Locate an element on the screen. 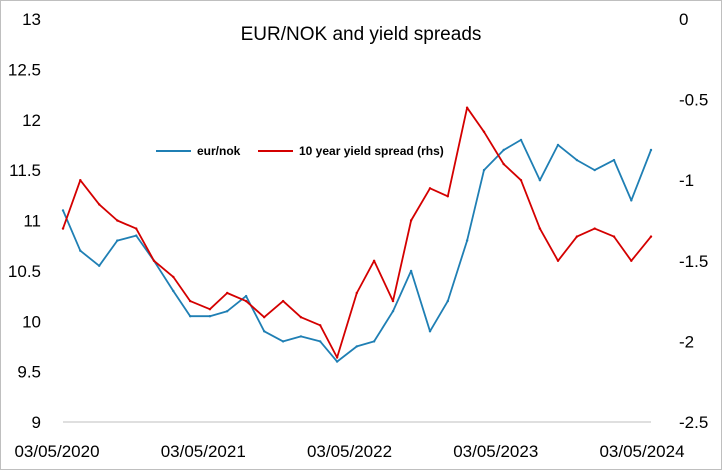 This screenshot has width=722, height=470. y2-tick-label: -1 is located at coordinates (686, 180).